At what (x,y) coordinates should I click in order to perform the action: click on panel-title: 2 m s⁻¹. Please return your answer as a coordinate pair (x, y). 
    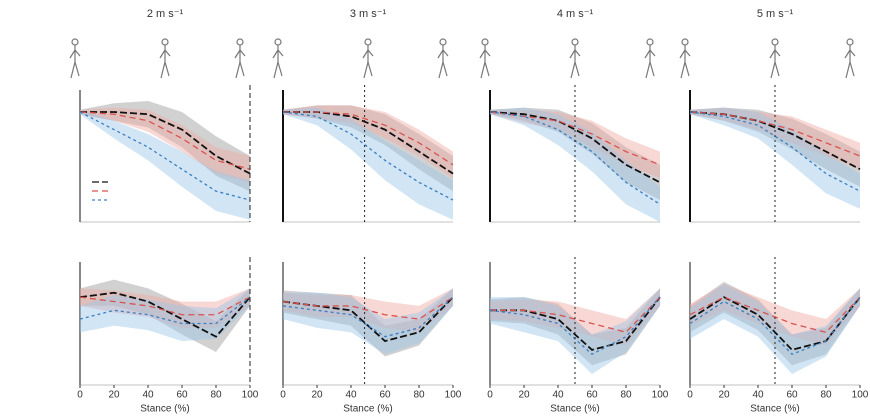
    Looking at the image, I should click on (165, 14).